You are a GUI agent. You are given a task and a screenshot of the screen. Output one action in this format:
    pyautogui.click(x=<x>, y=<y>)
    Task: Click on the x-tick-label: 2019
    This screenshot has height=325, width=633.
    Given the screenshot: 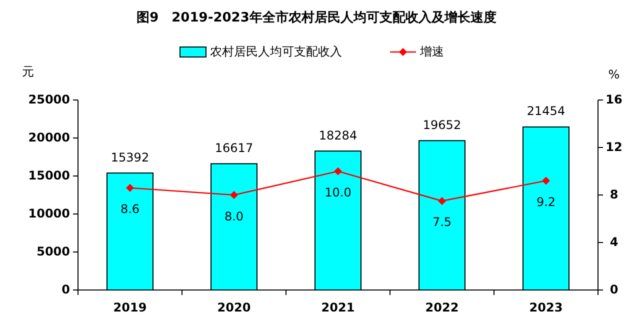 What is the action you would take?
    pyautogui.click(x=130, y=307)
    